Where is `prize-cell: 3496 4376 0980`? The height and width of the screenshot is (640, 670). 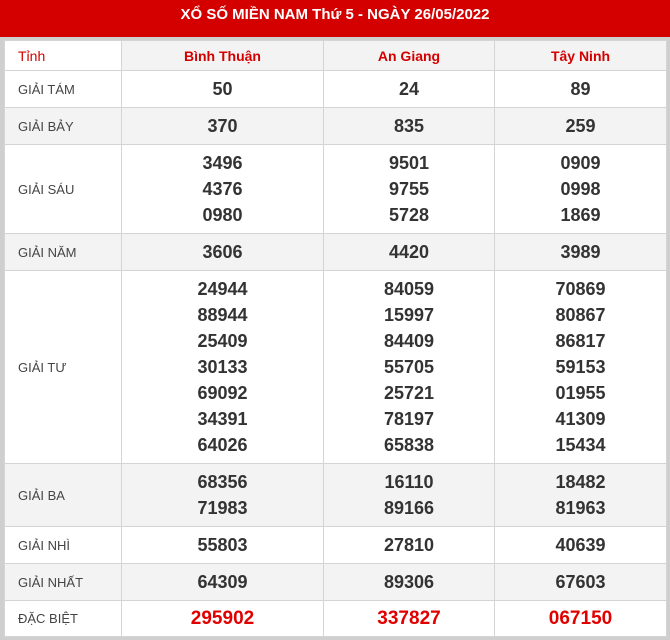
prize-cell: 3496 4376 0980 is located at coordinates (222, 189).